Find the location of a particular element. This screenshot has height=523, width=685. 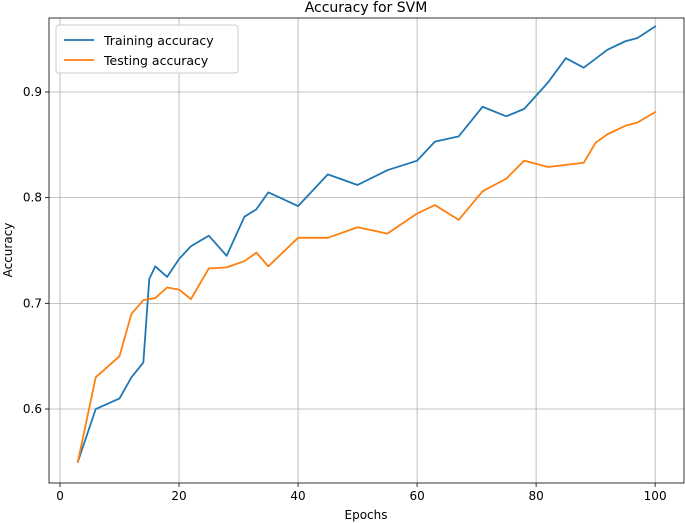

y-axis-label: Accuracy is located at coordinates (8, 250).